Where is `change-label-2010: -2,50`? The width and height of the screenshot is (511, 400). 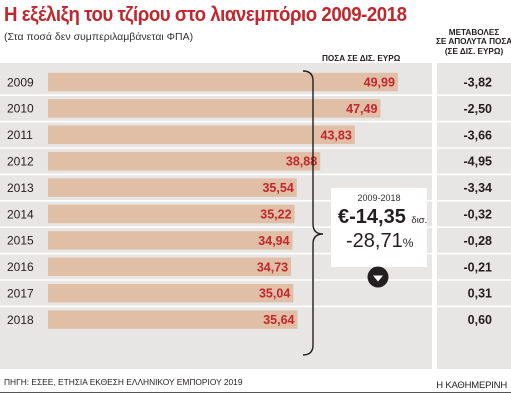 change-label-2010: -2,50 is located at coordinates (478, 109).